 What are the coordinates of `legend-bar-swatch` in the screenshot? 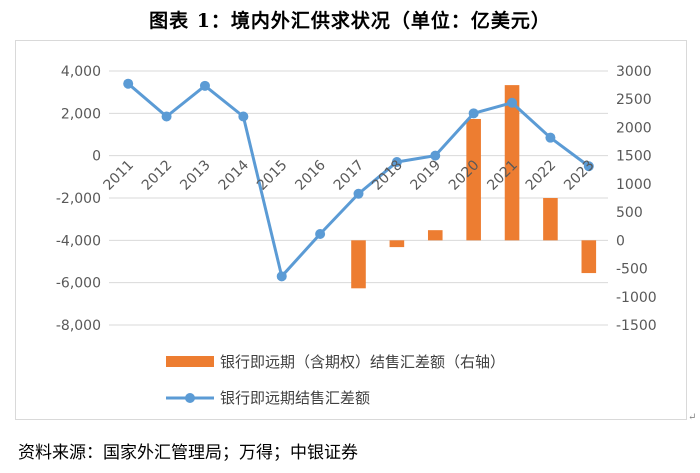 It's located at (190, 361).